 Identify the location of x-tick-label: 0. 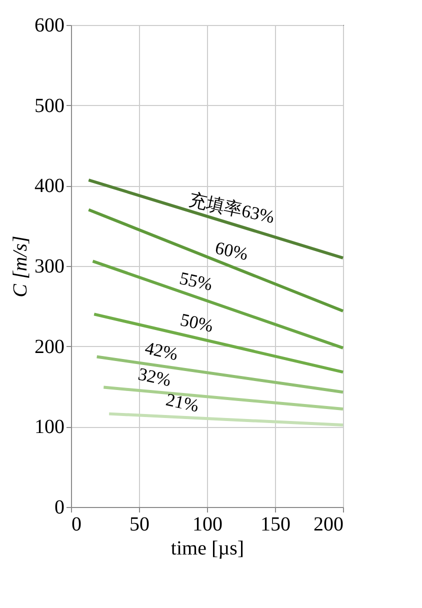
(77, 525).